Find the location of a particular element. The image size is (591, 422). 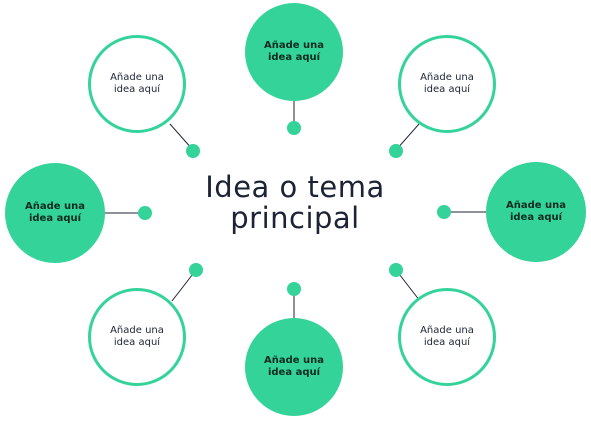

idea-node-bottom: Añade una idea aquí is located at coordinates (294, 367).